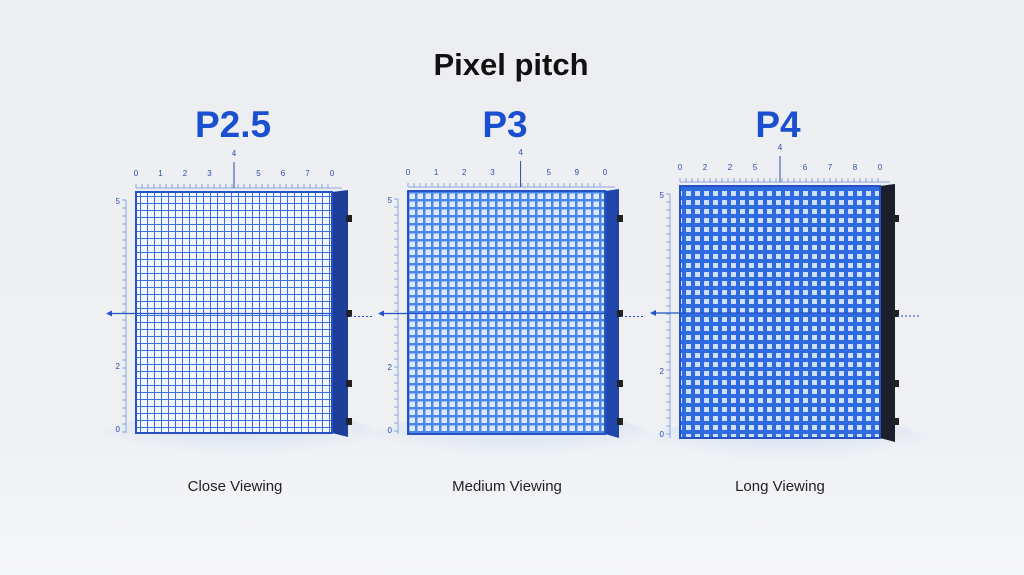  What do you see at coordinates (235, 486) in the screenshot?
I see `caption: Close Viewing` at bounding box center [235, 486].